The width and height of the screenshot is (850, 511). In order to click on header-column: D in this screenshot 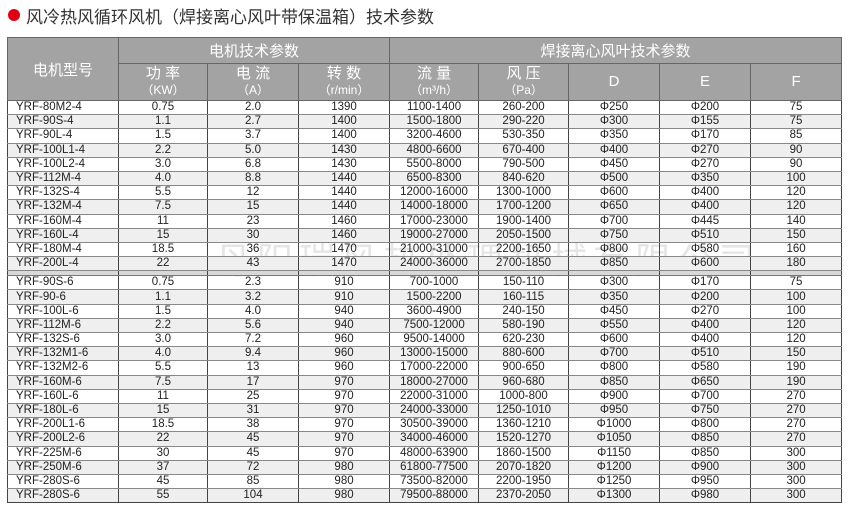, I will do `click(614, 82)`.